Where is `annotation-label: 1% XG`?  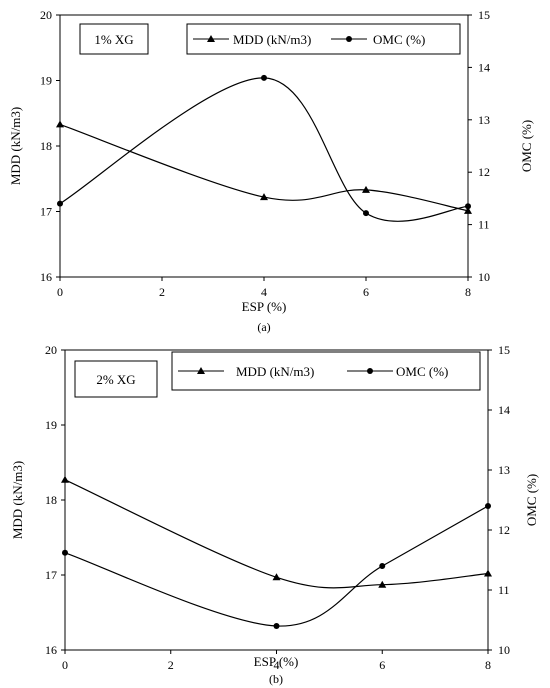
annotation-label: 1% XG is located at coordinates (113, 39).